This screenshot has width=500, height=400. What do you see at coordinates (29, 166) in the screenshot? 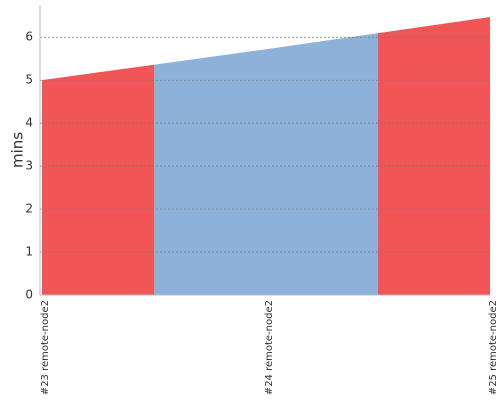
I see `y-tick-label: 3` at bounding box center [29, 166].